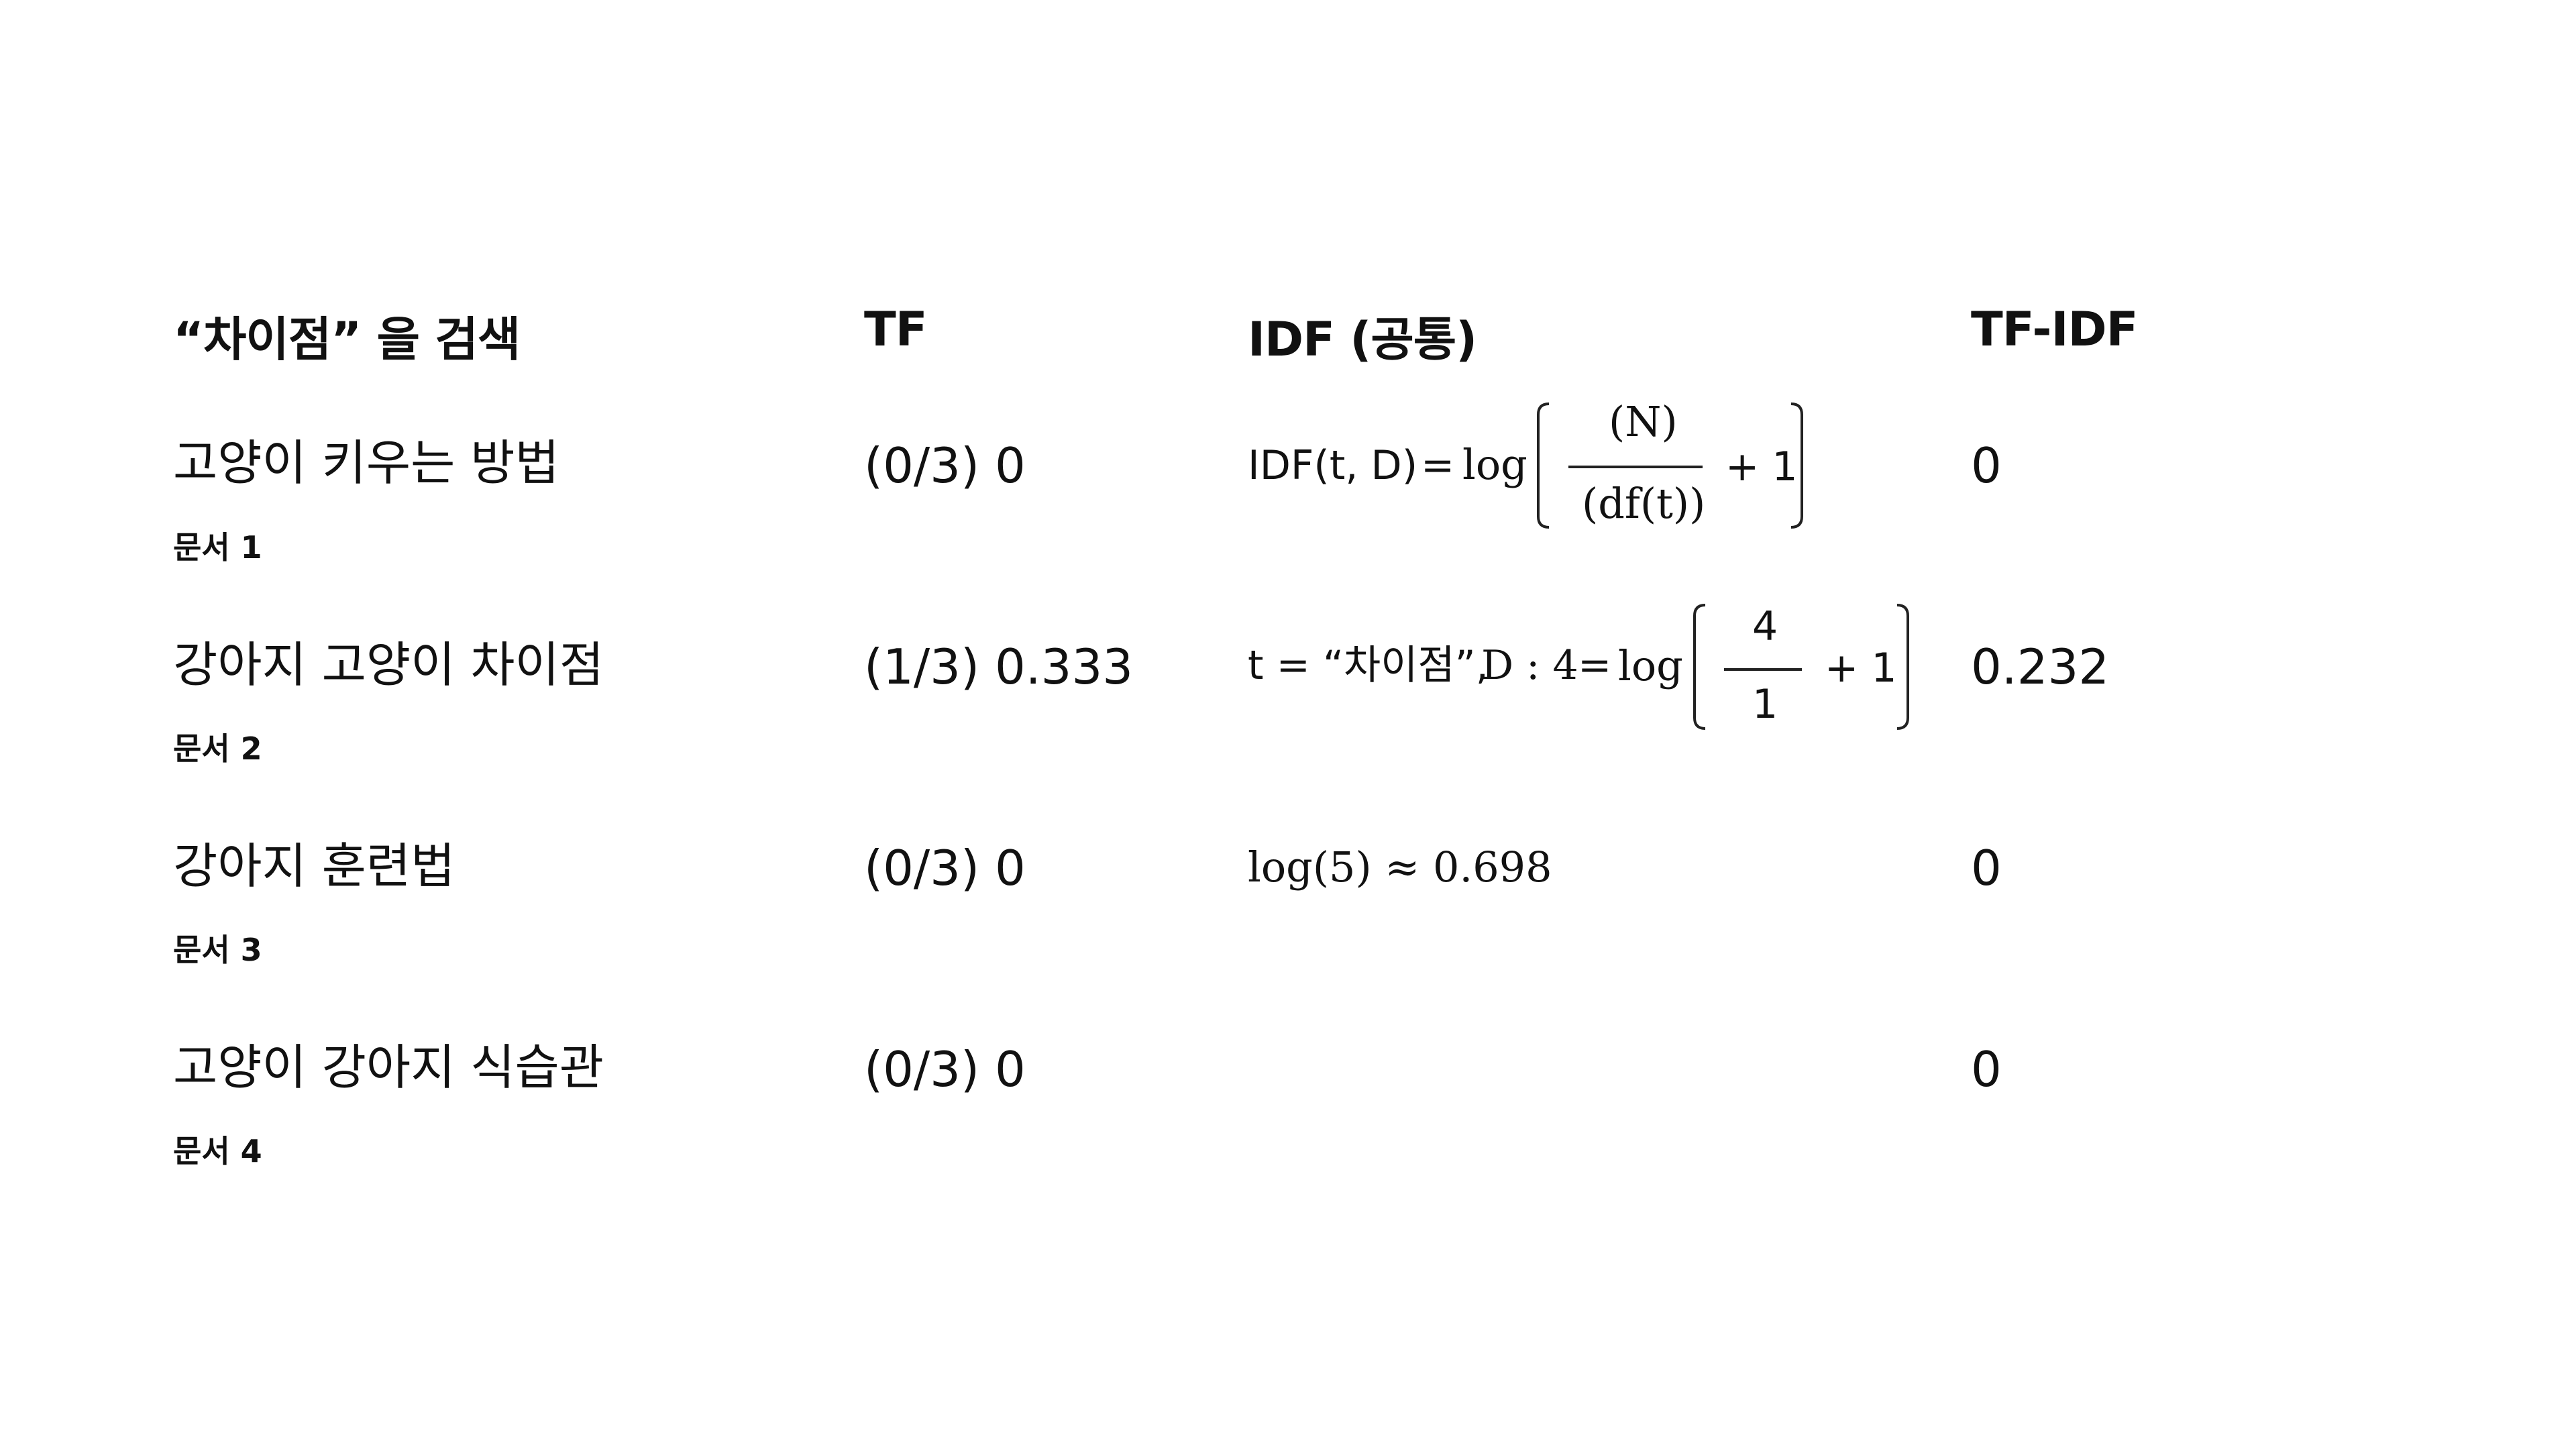 This screenshot has height=1449, width=2576. Describe the element at coordinates (1368, 665) in the screenshot. I see `idf-formula-t: t = “차이점”,` at that location.